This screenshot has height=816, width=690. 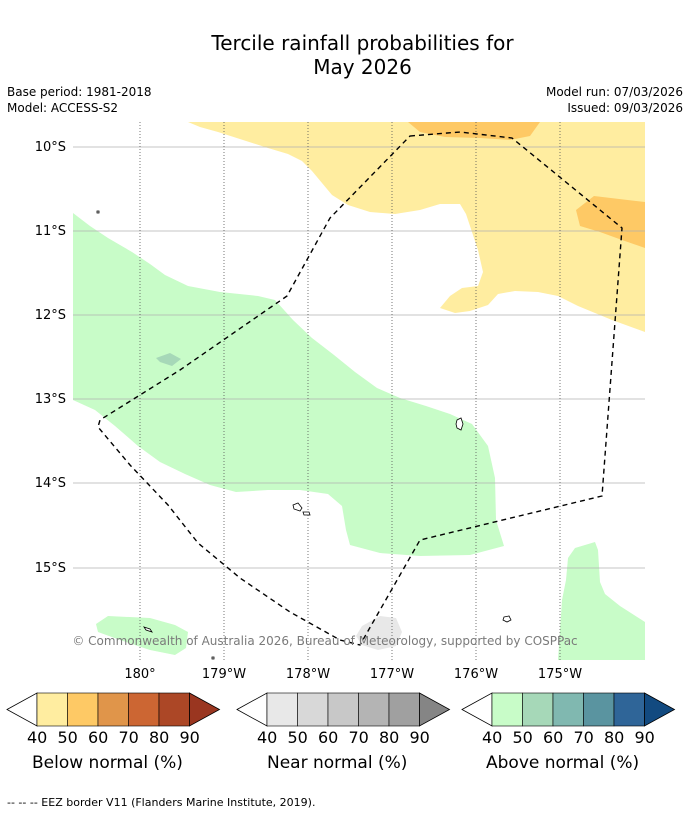 What do you see at coordinates (610, 222) in the screenshot?
I see `below-normal-region-50-east` at bounding box center [610, 222].